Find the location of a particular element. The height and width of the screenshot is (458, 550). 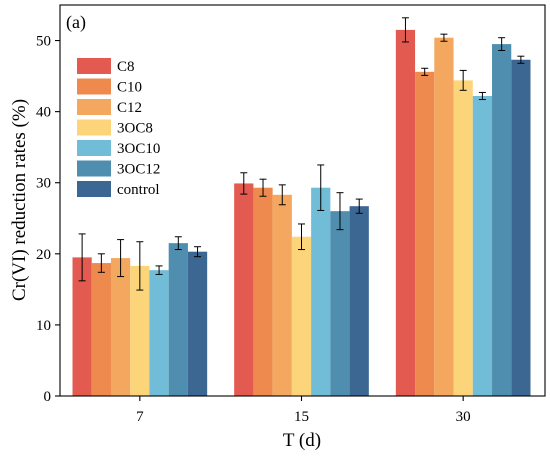

legend-item-c12: C12 is located at coordinates (109, 107).